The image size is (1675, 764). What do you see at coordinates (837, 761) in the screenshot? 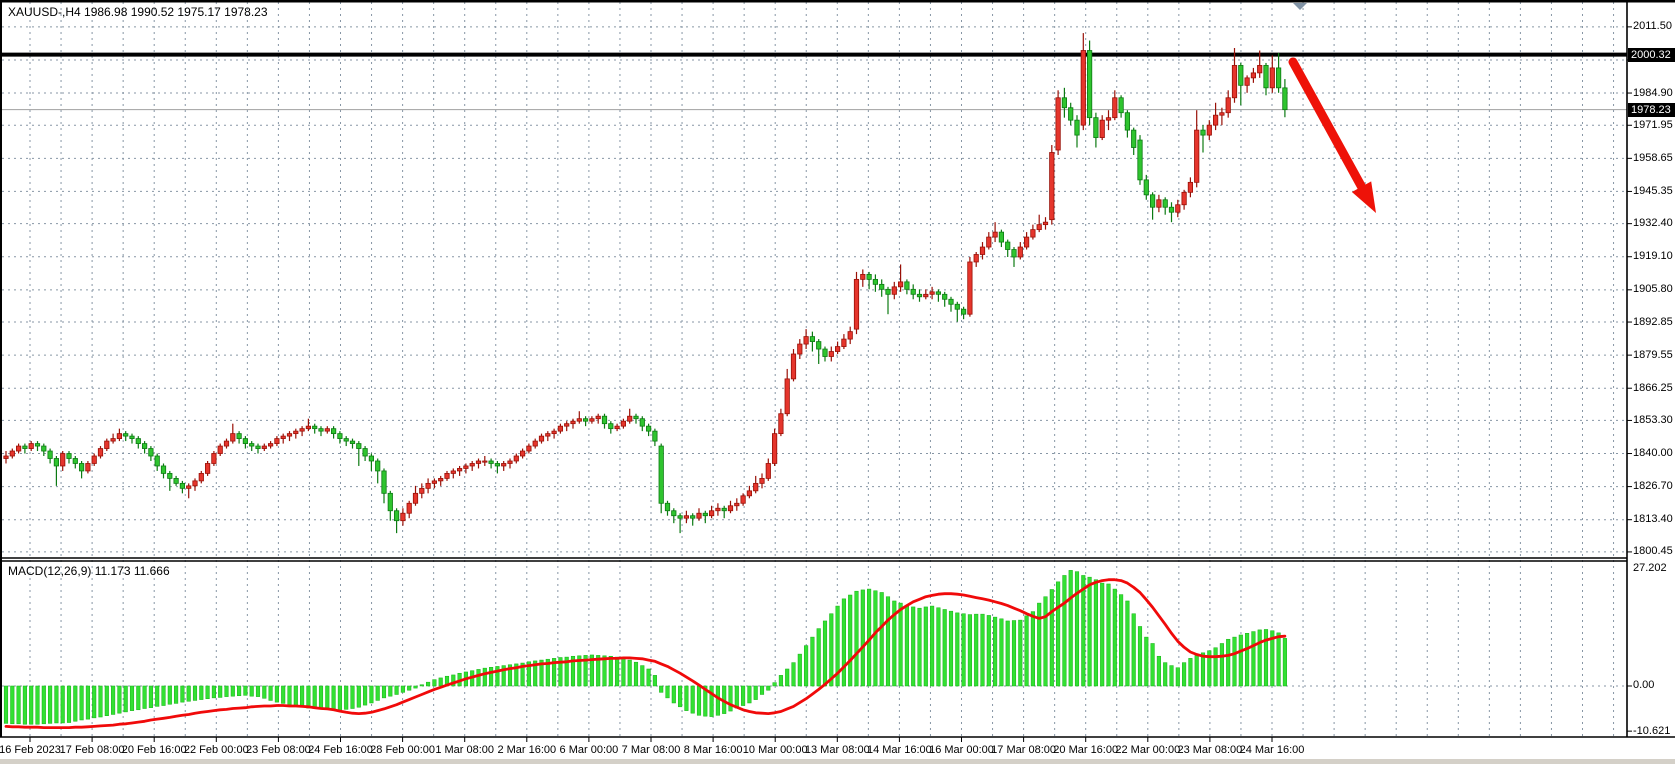
I see `window-bottom-strip` at bounding box center [837, 761].